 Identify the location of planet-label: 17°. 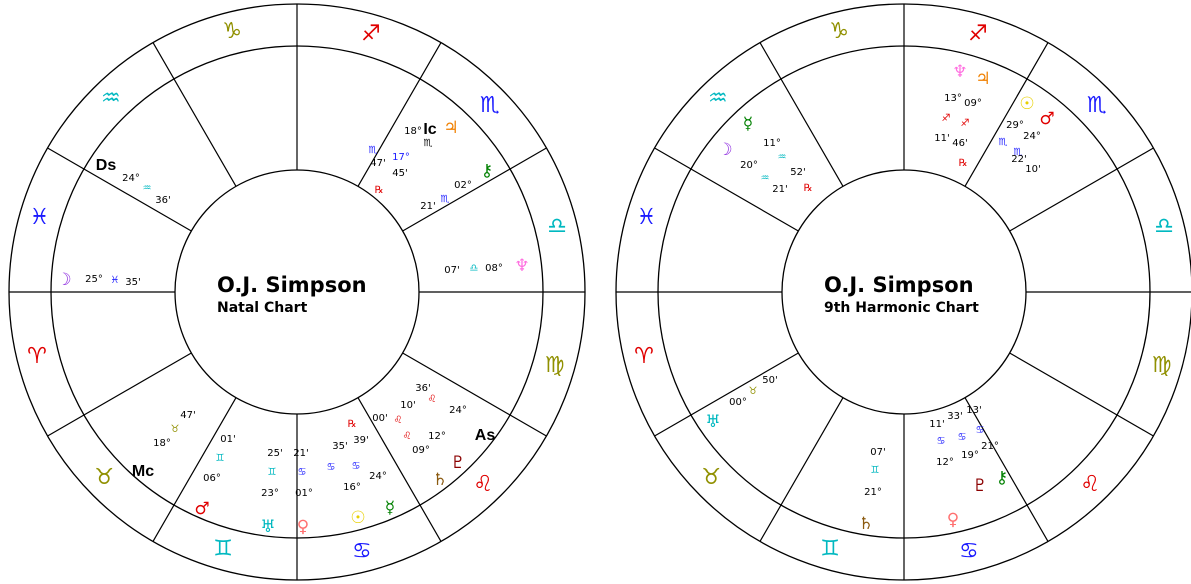
(401, 157).